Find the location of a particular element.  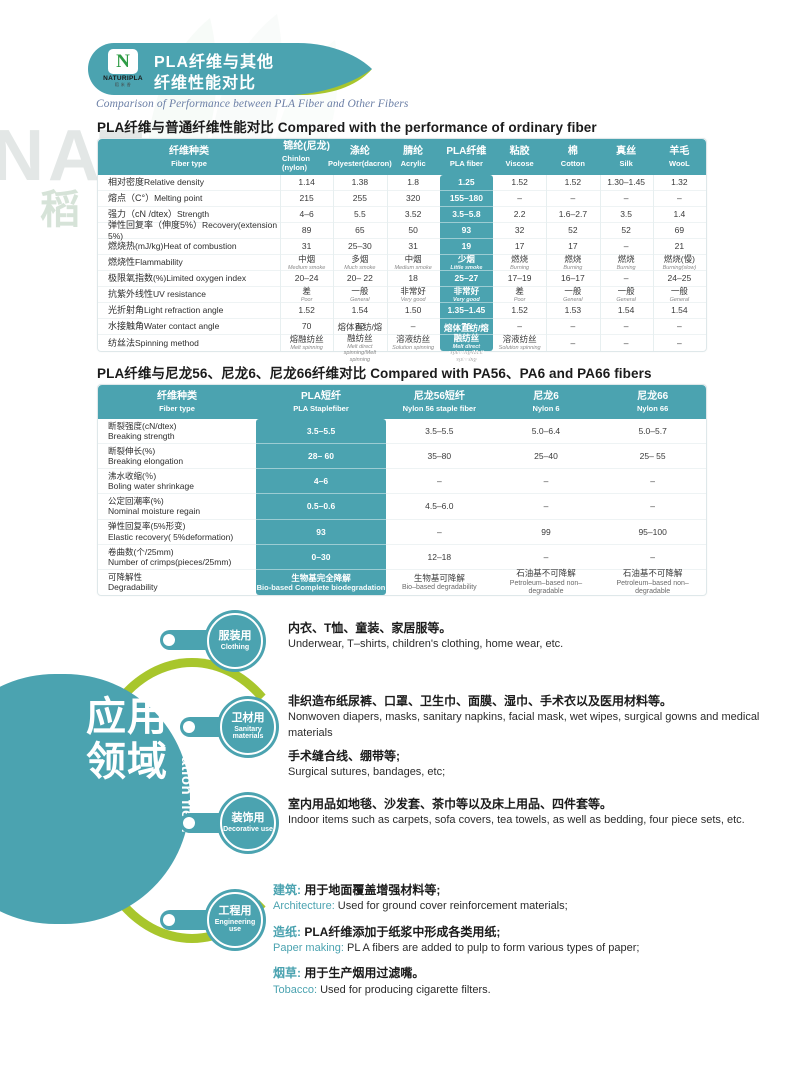

node-decorative: 装饰用 Decorative use is located at coordinates (248, 823).